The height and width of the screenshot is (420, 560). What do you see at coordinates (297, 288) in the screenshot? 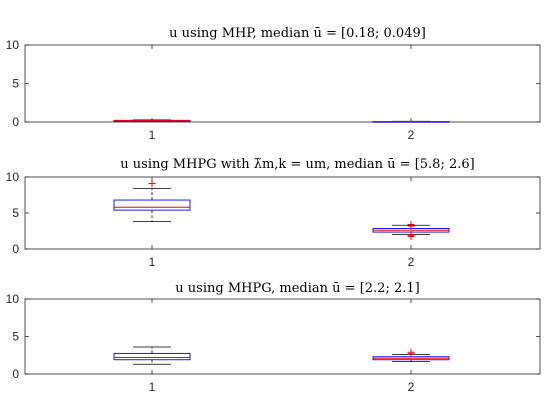
I see `subplot-title: u using MHPG, median ū = [2.2; 2.1]` at bounding box center [297, 288].